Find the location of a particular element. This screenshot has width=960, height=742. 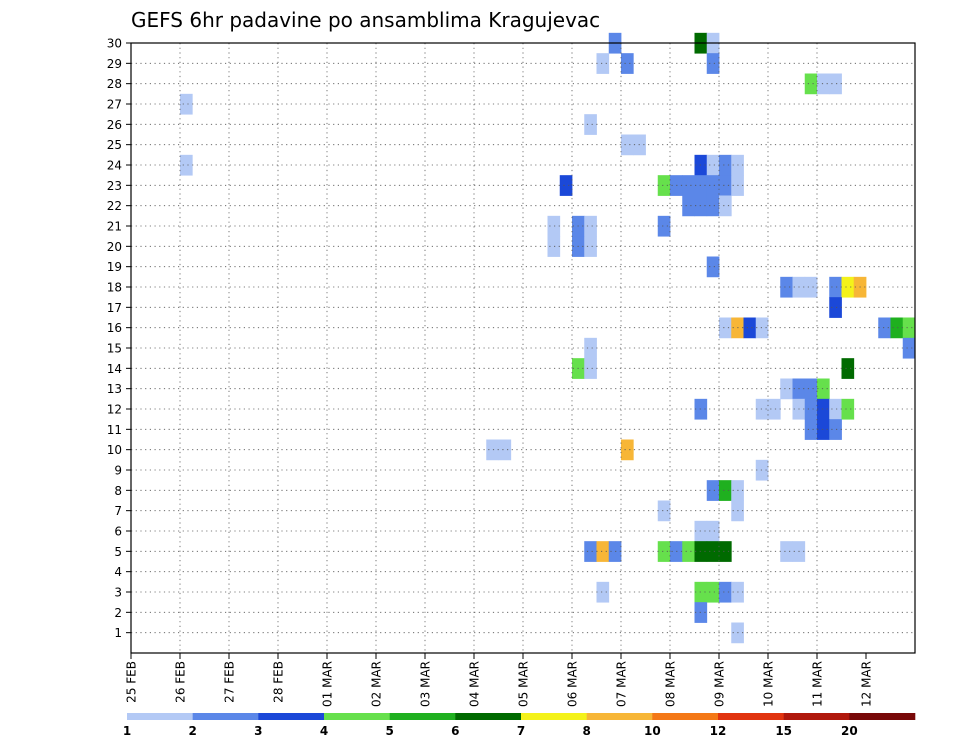

y-tick-label: 19 is located at coordinates (114, 267).